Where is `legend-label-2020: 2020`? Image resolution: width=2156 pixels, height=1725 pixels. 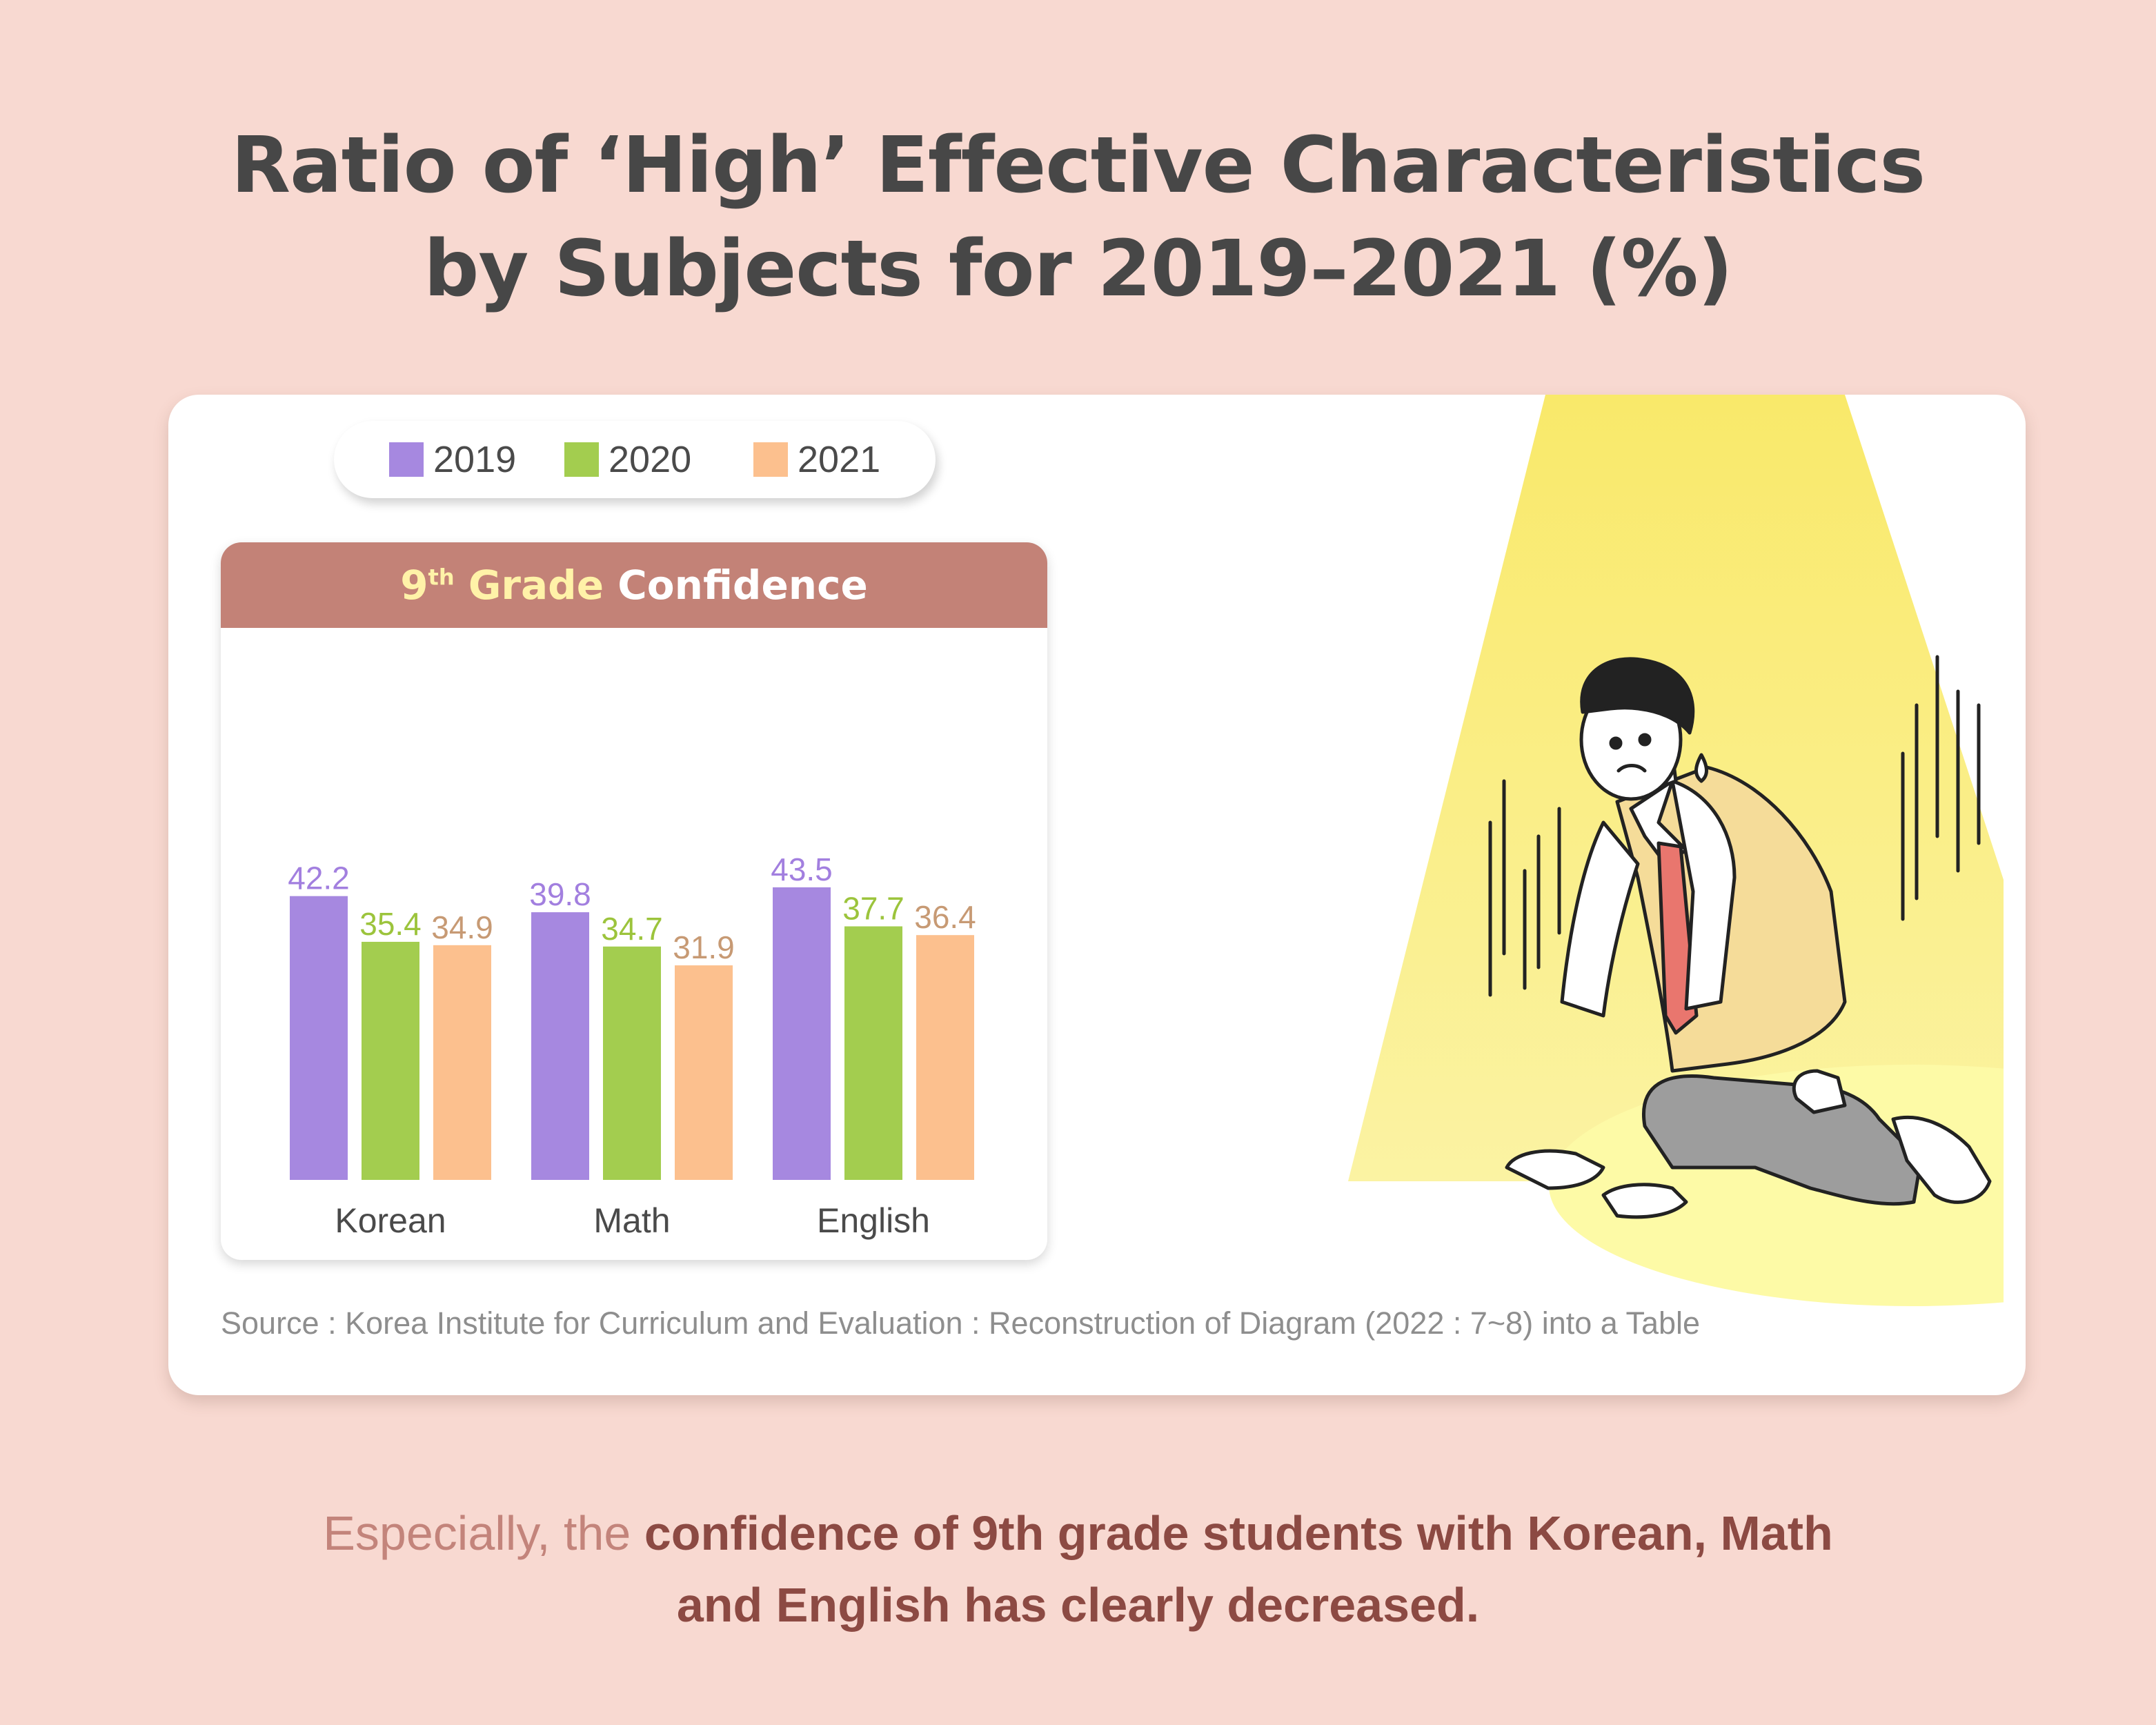 legend-label-2020: 2020 is located at coordinates (650, 459).